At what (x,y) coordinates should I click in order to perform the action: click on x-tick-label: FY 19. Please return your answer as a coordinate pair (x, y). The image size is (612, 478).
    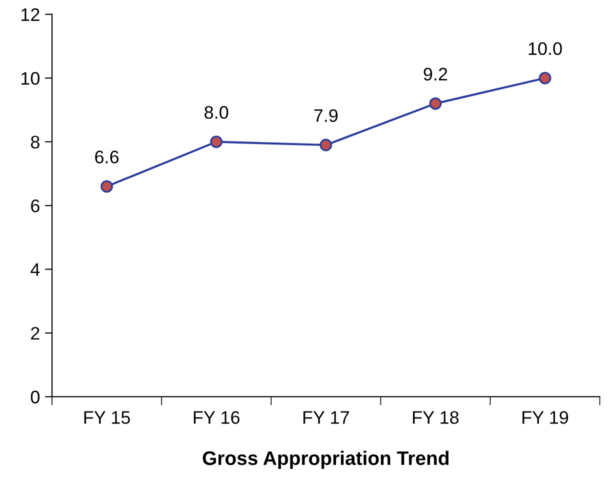
    Looking at the image, I should click on (545, 417).